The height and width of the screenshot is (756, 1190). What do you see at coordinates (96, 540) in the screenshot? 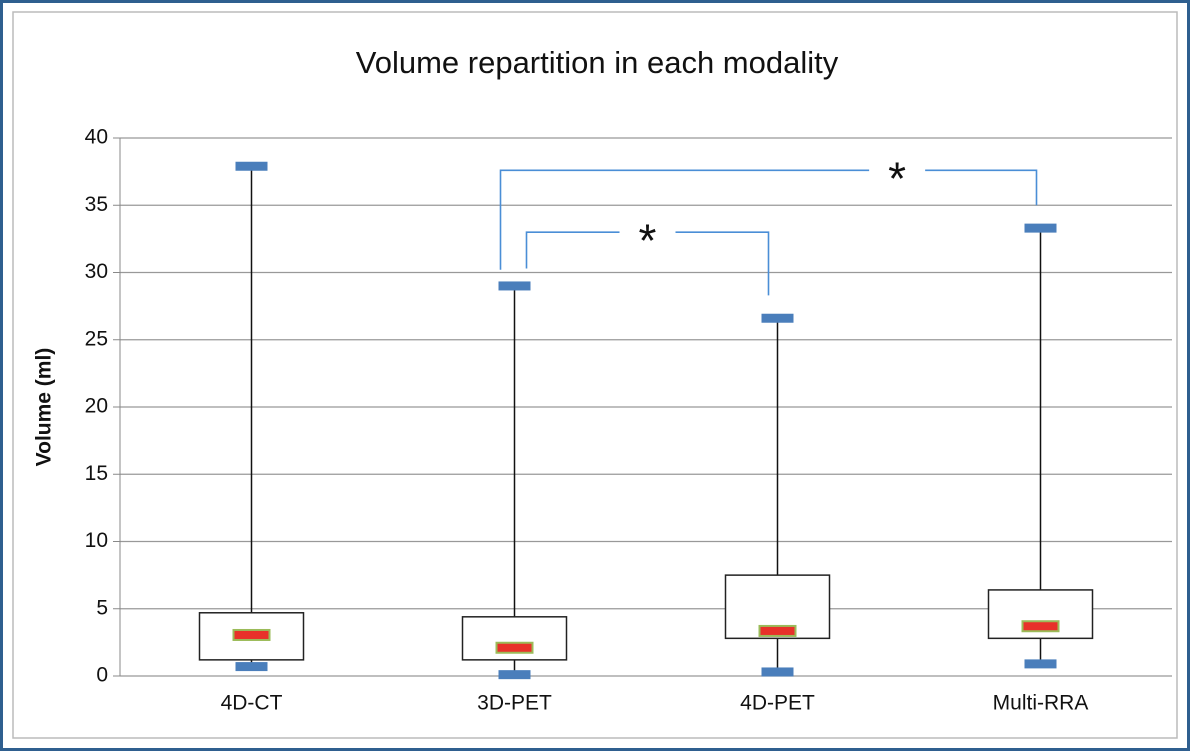
I see `y-tick-label: 10` at bounding box center [96, 540].